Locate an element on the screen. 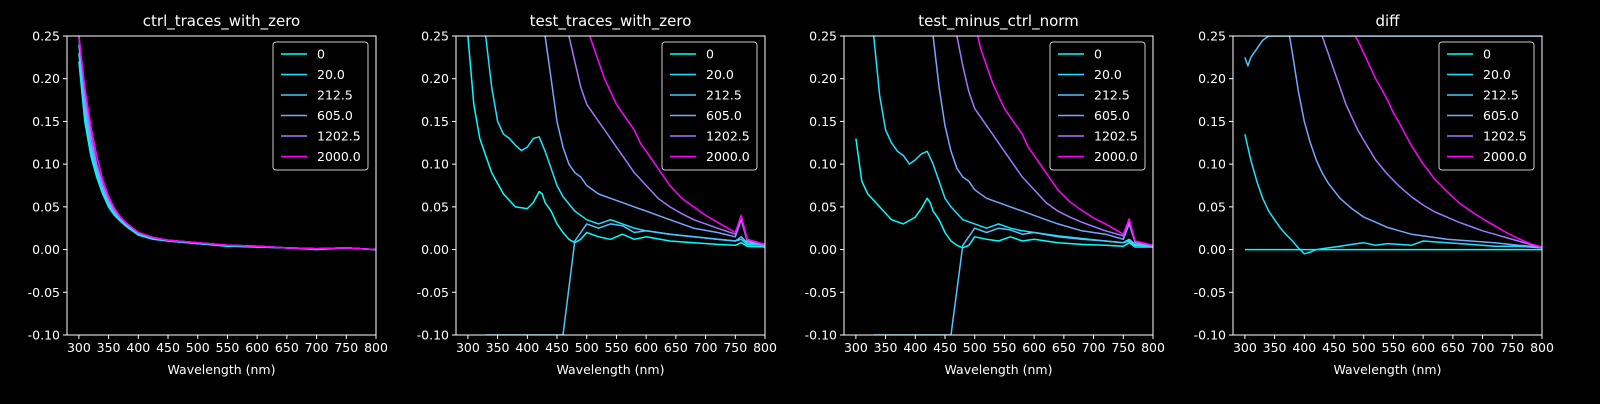  y-tick-label: 0.10 is located at coordinates (1212, 164).